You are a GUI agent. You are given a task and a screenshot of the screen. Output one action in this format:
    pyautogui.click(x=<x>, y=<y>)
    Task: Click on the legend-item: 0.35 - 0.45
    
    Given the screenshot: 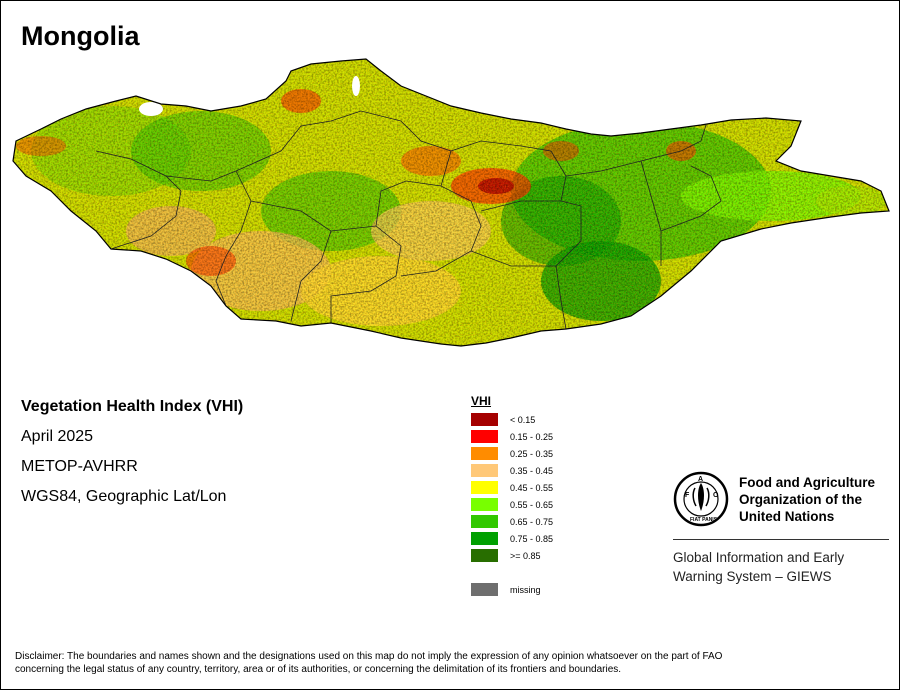 What is the action you would take?
    pyautogui.click(x=512, y=470)
    